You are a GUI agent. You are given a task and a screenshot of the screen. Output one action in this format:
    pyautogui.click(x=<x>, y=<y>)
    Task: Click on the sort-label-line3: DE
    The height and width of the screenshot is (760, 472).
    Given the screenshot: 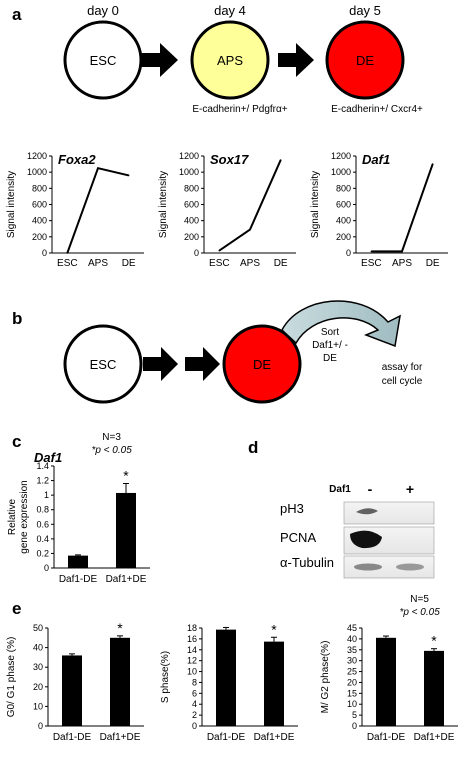 What is the action you would take?
    pyautogui.click(x=330, y=358)
    